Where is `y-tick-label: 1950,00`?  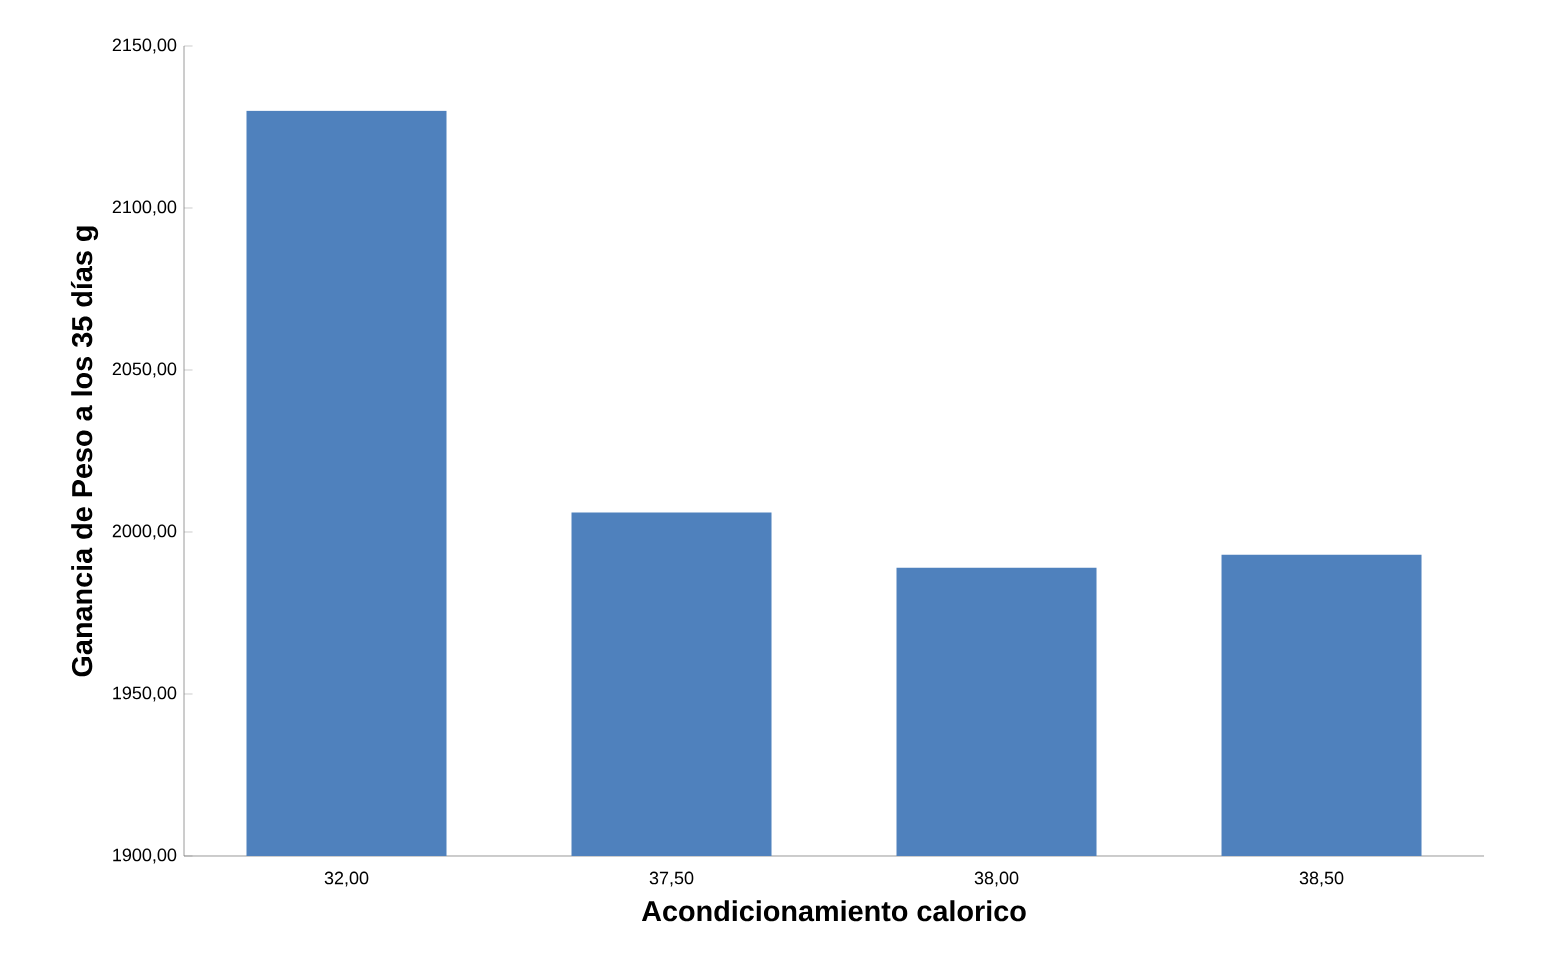
y-tick-label: 1950,00 is located at coordinates (145, 694).